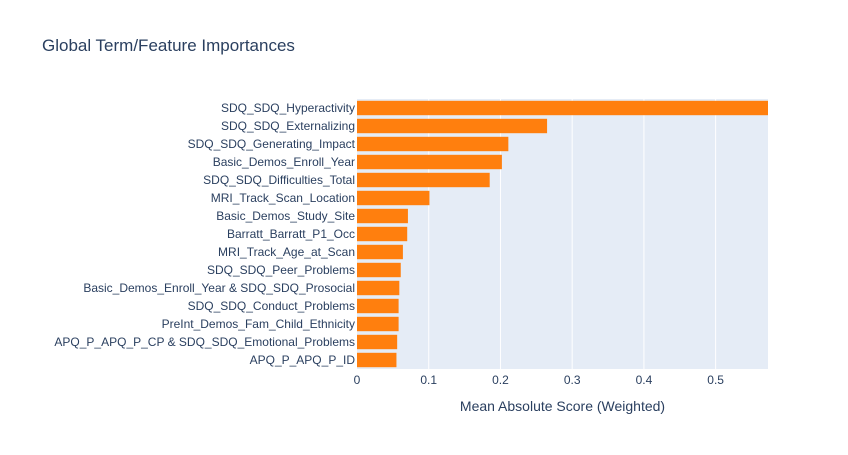 This screenshot has height=455, width=848. Describe the element at coordinates (258, 324) in the screenshot. I see `category-label: PreInt_Demos_Fam_Child_Ethnicity` at that location.